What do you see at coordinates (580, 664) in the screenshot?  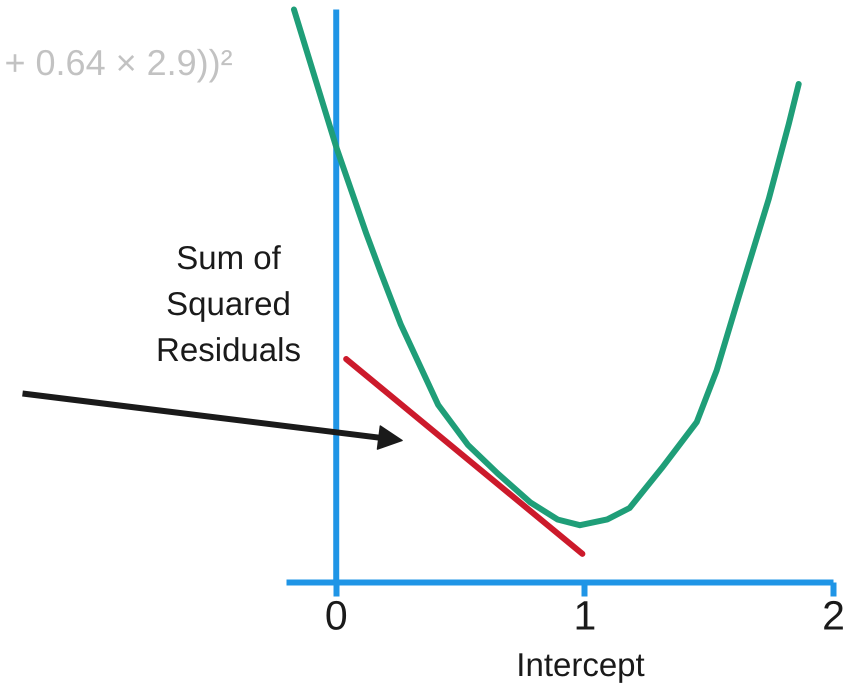 I see `x-axis-title: Intercept` at bounding box center [580, 664].